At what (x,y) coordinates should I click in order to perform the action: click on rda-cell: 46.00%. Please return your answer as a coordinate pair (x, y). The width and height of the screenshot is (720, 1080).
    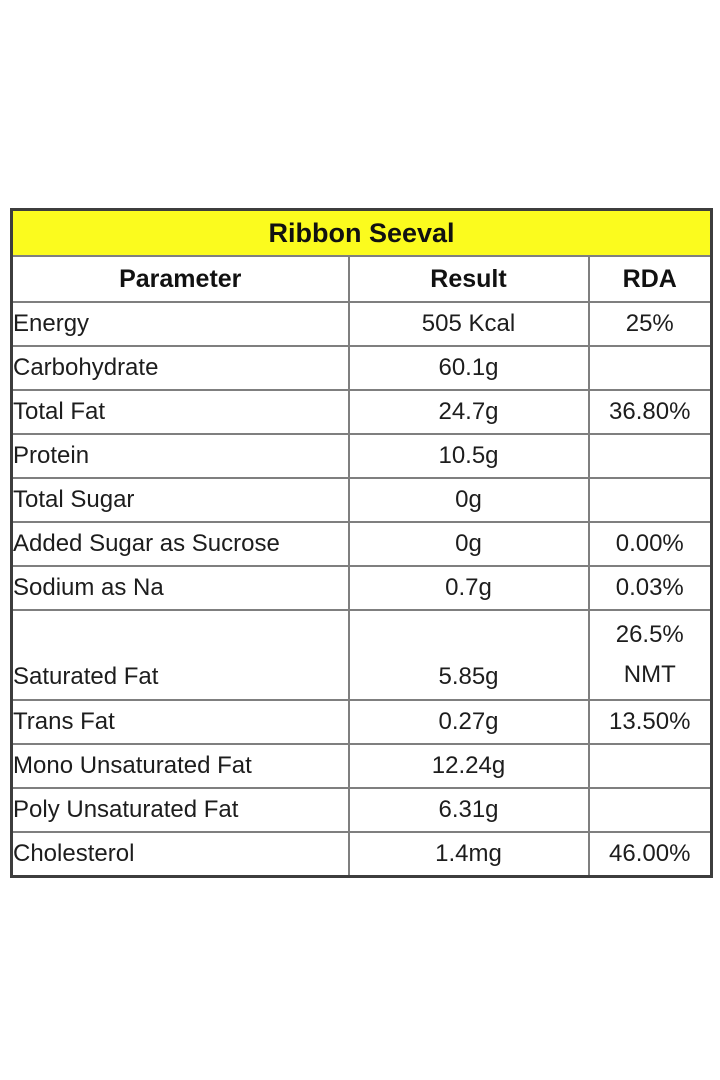
    Looking at the image, I should click on (650, 854).